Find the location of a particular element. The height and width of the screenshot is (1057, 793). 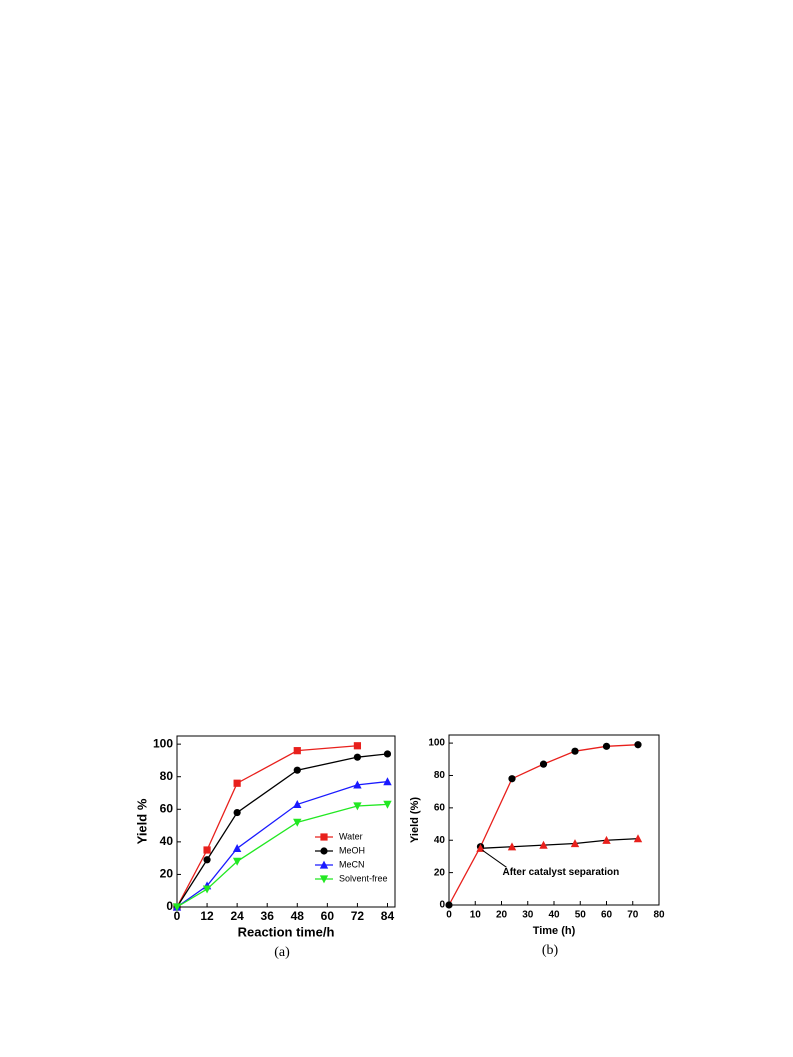

plot-frame is located at coordinates (286, 821).